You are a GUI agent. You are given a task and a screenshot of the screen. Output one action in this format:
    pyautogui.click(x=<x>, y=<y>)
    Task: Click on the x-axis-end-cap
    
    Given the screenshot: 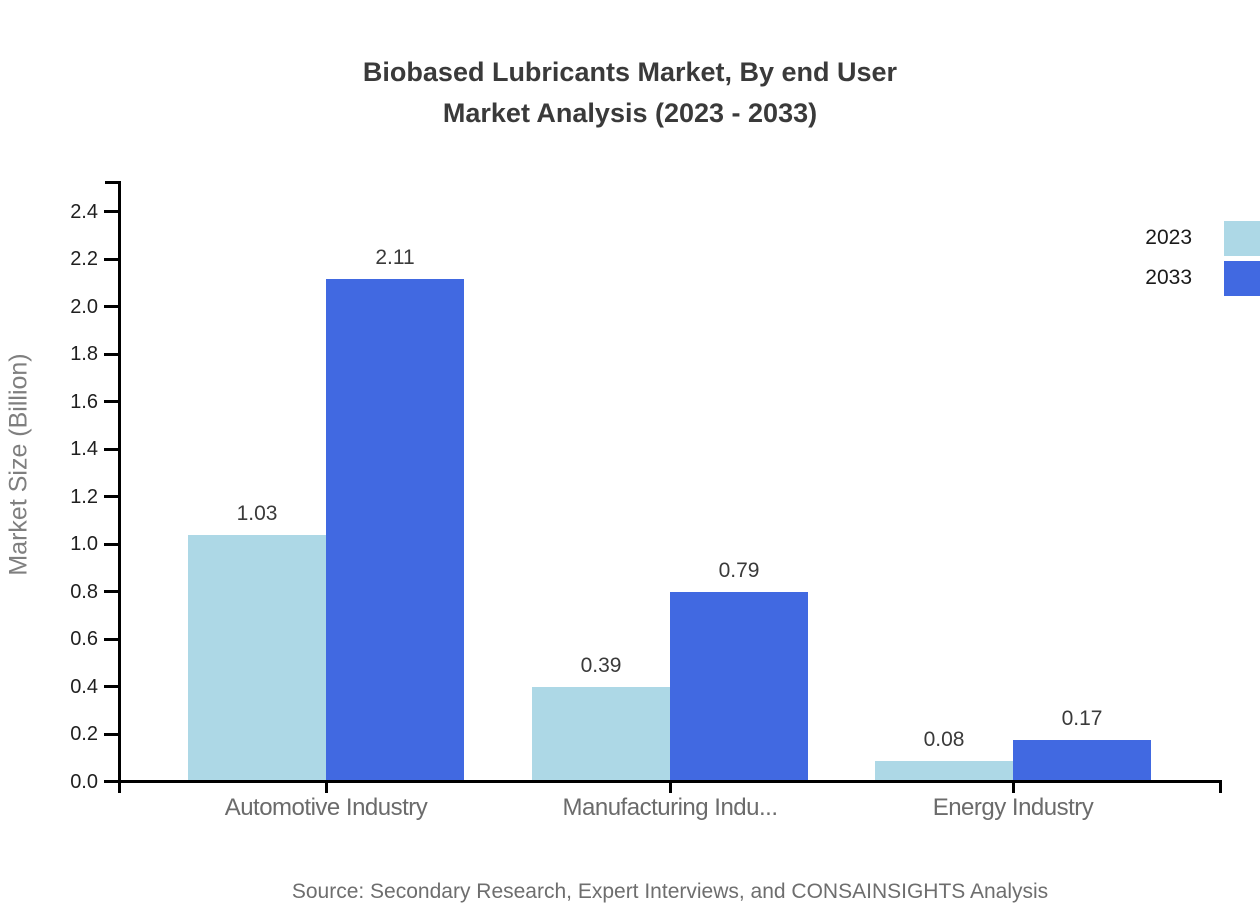 What is the action you would take?
    pyautogui.click(x=1220, y=786)
    